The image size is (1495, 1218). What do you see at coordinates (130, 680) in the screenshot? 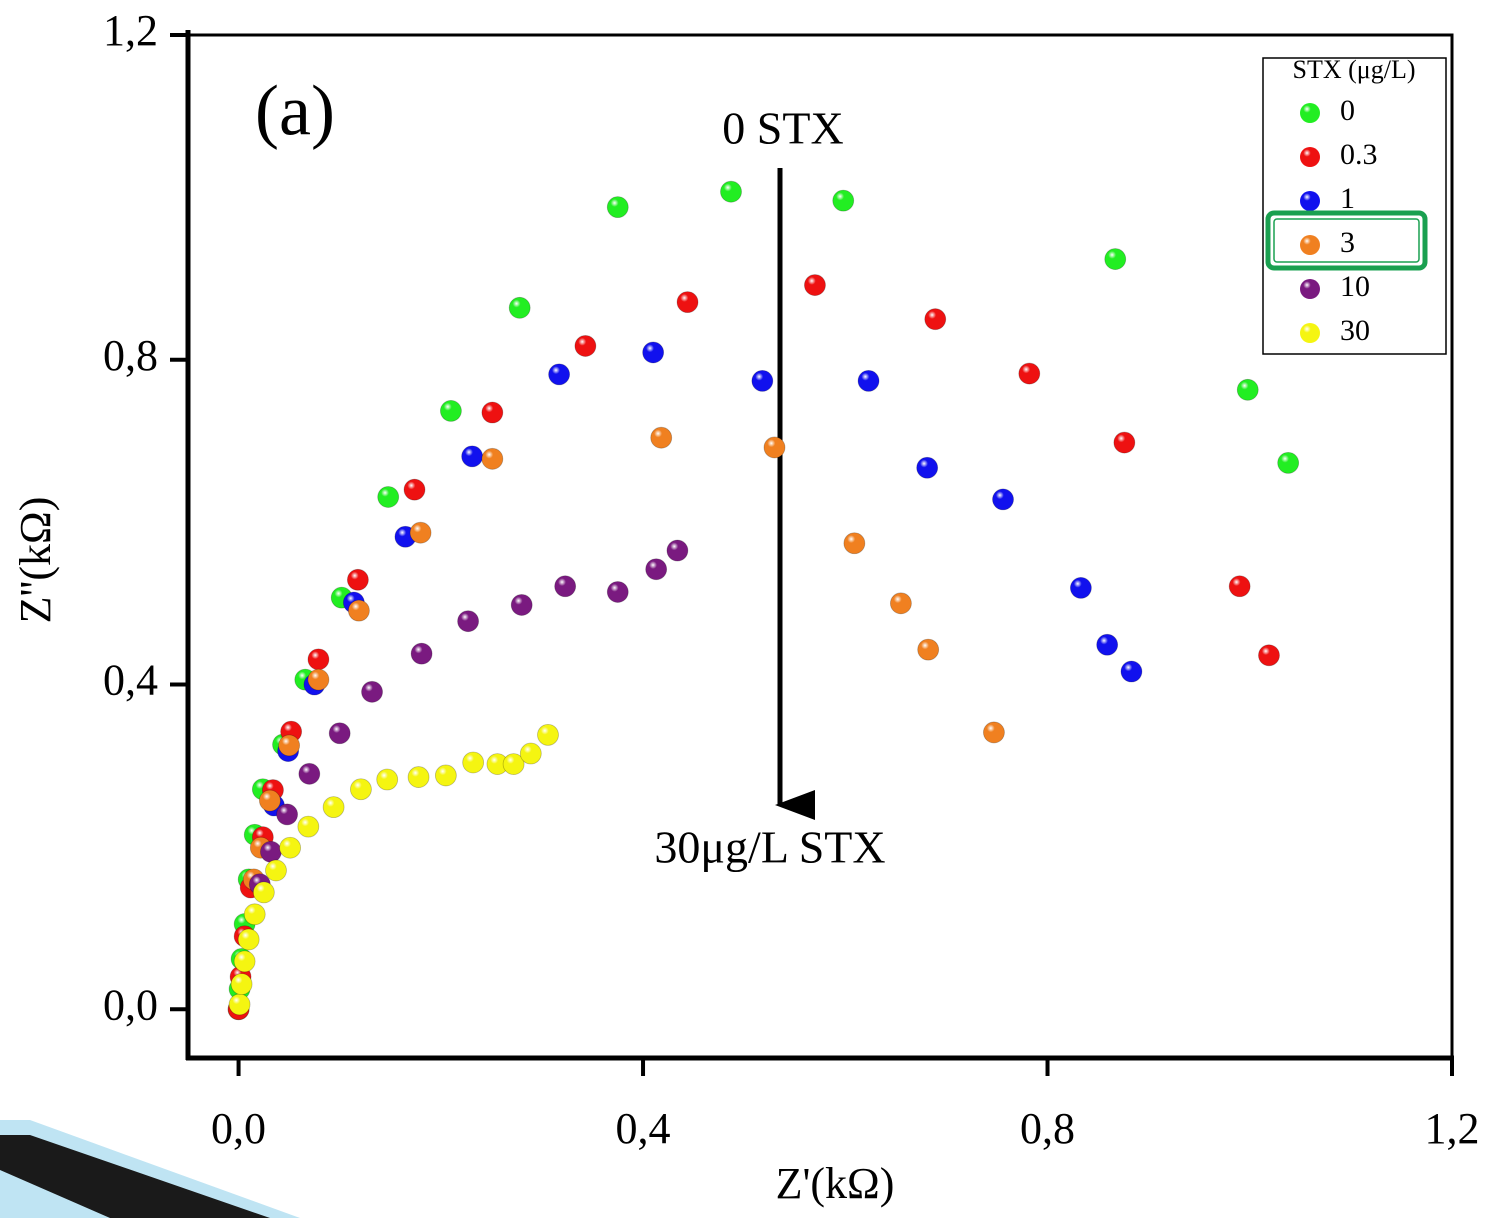
I see `y-tick-label: 0,4` at bounding box center [130, 680].